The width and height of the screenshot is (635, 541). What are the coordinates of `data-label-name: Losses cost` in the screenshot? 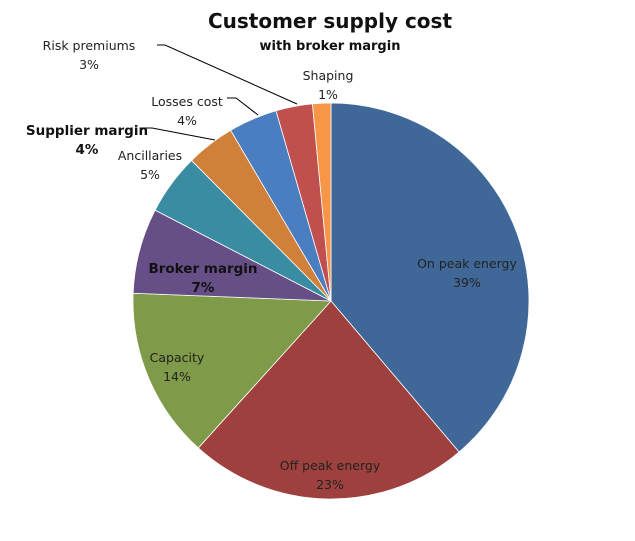 It's located at (187, 101).